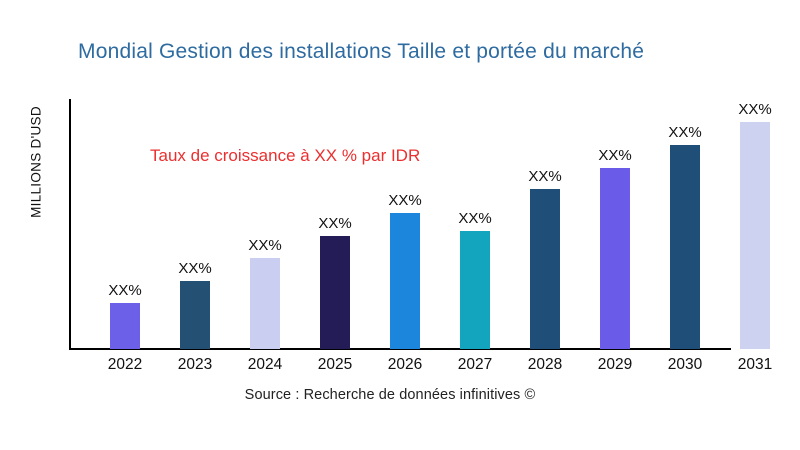  What do you see at coordinates (195, 364) in the screenshot?
I see `x-tick-label-2023: 2023` at bounding box center [195, 364].